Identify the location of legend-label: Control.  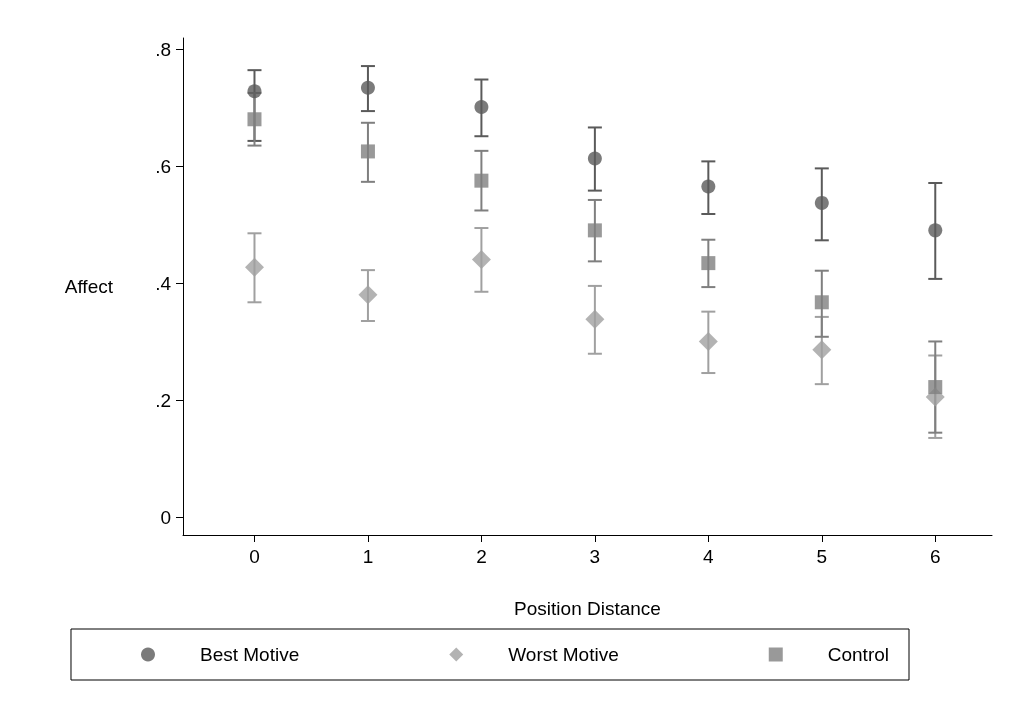
(858, 654).